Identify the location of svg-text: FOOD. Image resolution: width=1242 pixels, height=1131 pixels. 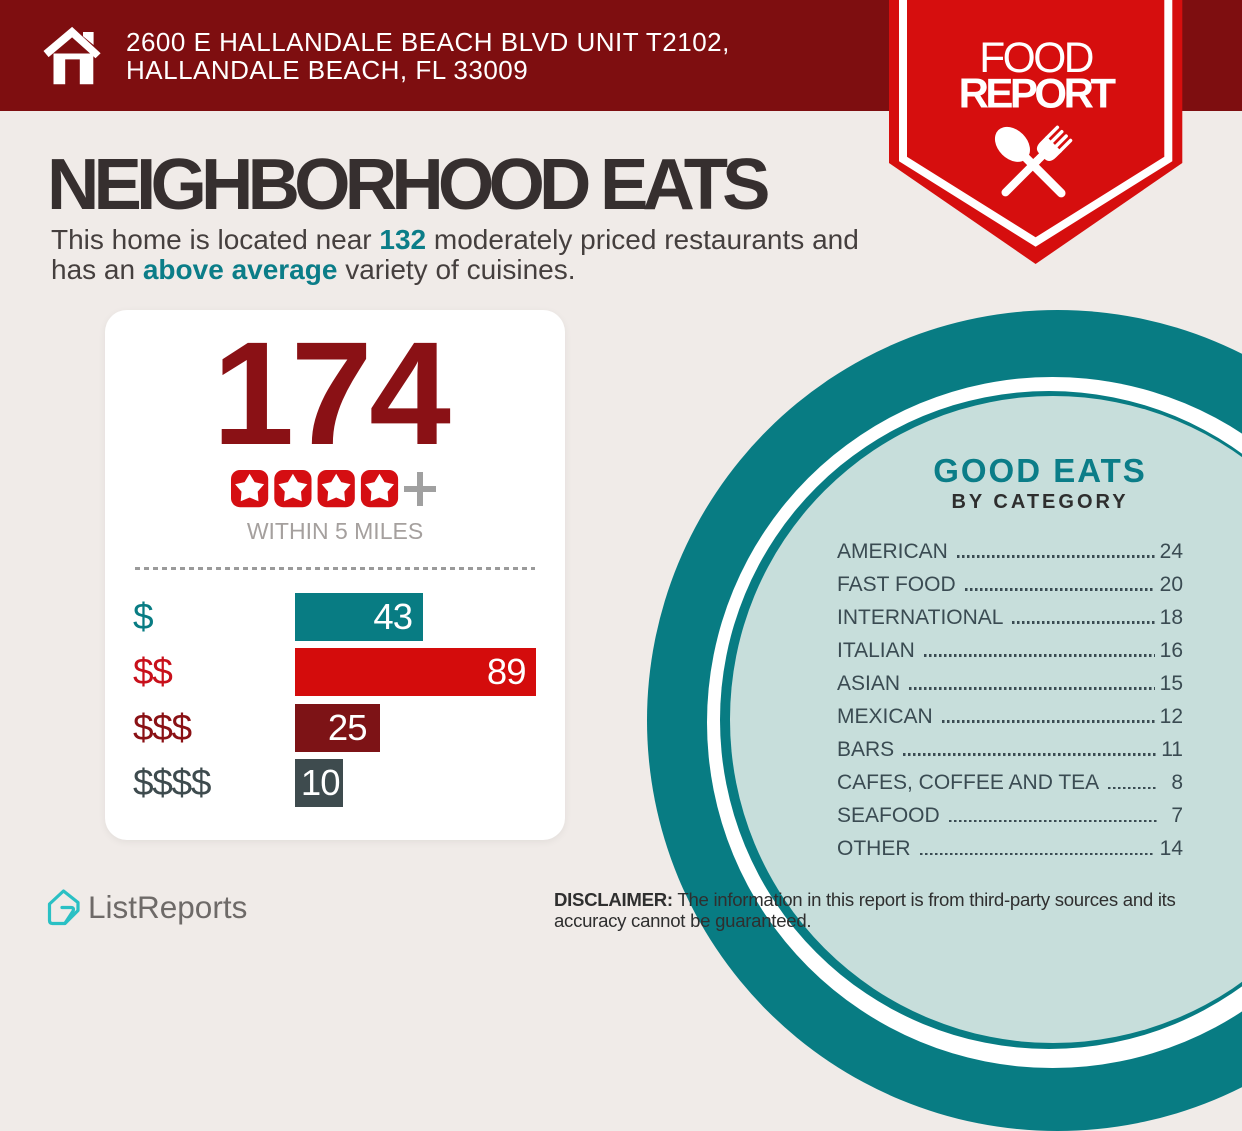
(1036, 58).